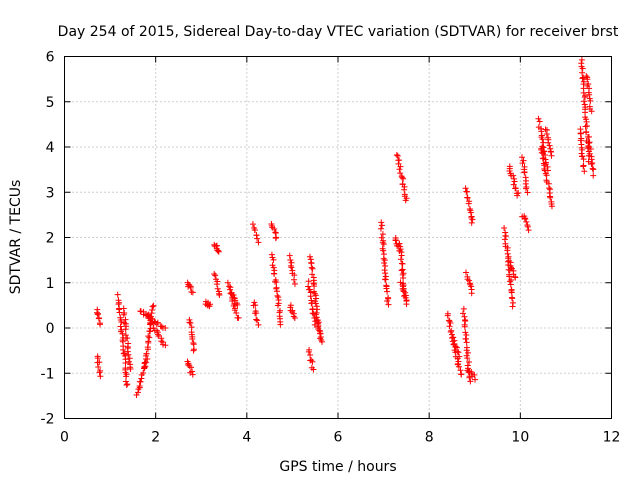 The height and width of the screenshot is (480, 640). Describe the element at coordinates (50, 103) in the screenshot. I see `y-tick-label: 5` at that location.